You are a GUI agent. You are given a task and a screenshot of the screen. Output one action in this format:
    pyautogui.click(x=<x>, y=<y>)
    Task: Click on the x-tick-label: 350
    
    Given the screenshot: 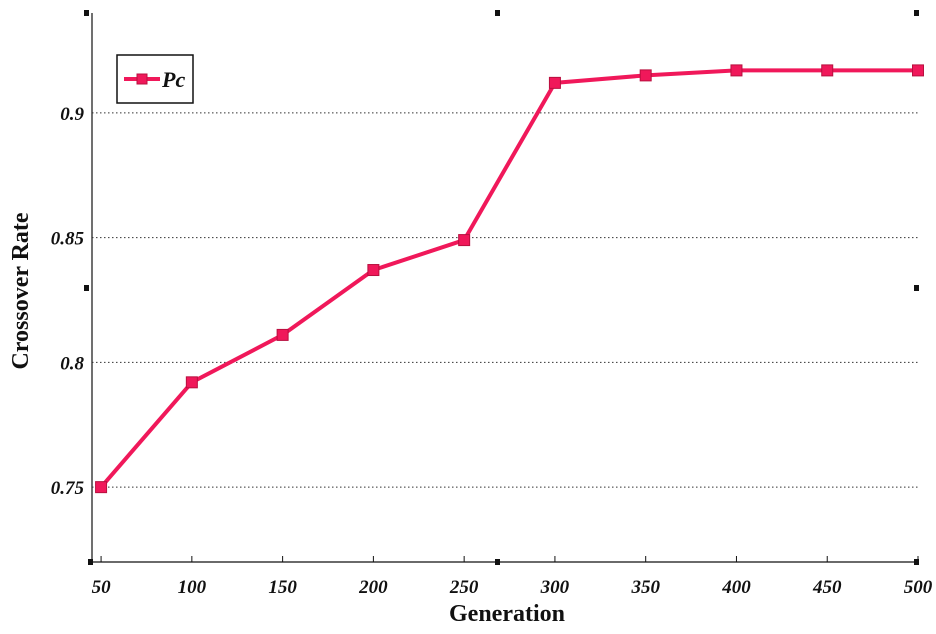 What is the action you would take?
    pyautogui.click(x=645, y=587)
    